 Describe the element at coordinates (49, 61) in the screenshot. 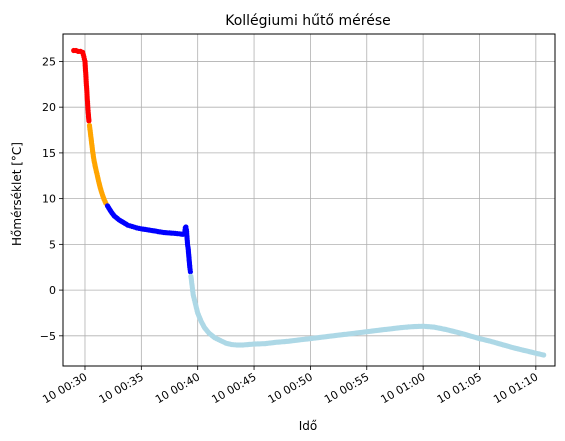

I see `y-tick-label: 25` at that location.